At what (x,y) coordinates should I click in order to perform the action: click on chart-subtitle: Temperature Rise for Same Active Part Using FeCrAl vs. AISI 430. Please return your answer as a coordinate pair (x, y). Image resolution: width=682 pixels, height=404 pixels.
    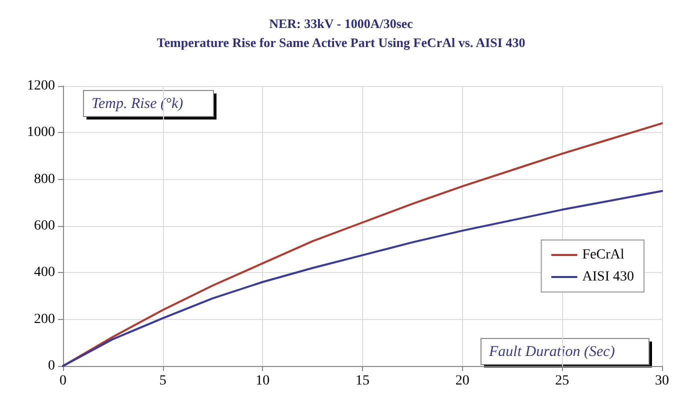
    Looking at the image, I should click on (341, 42).